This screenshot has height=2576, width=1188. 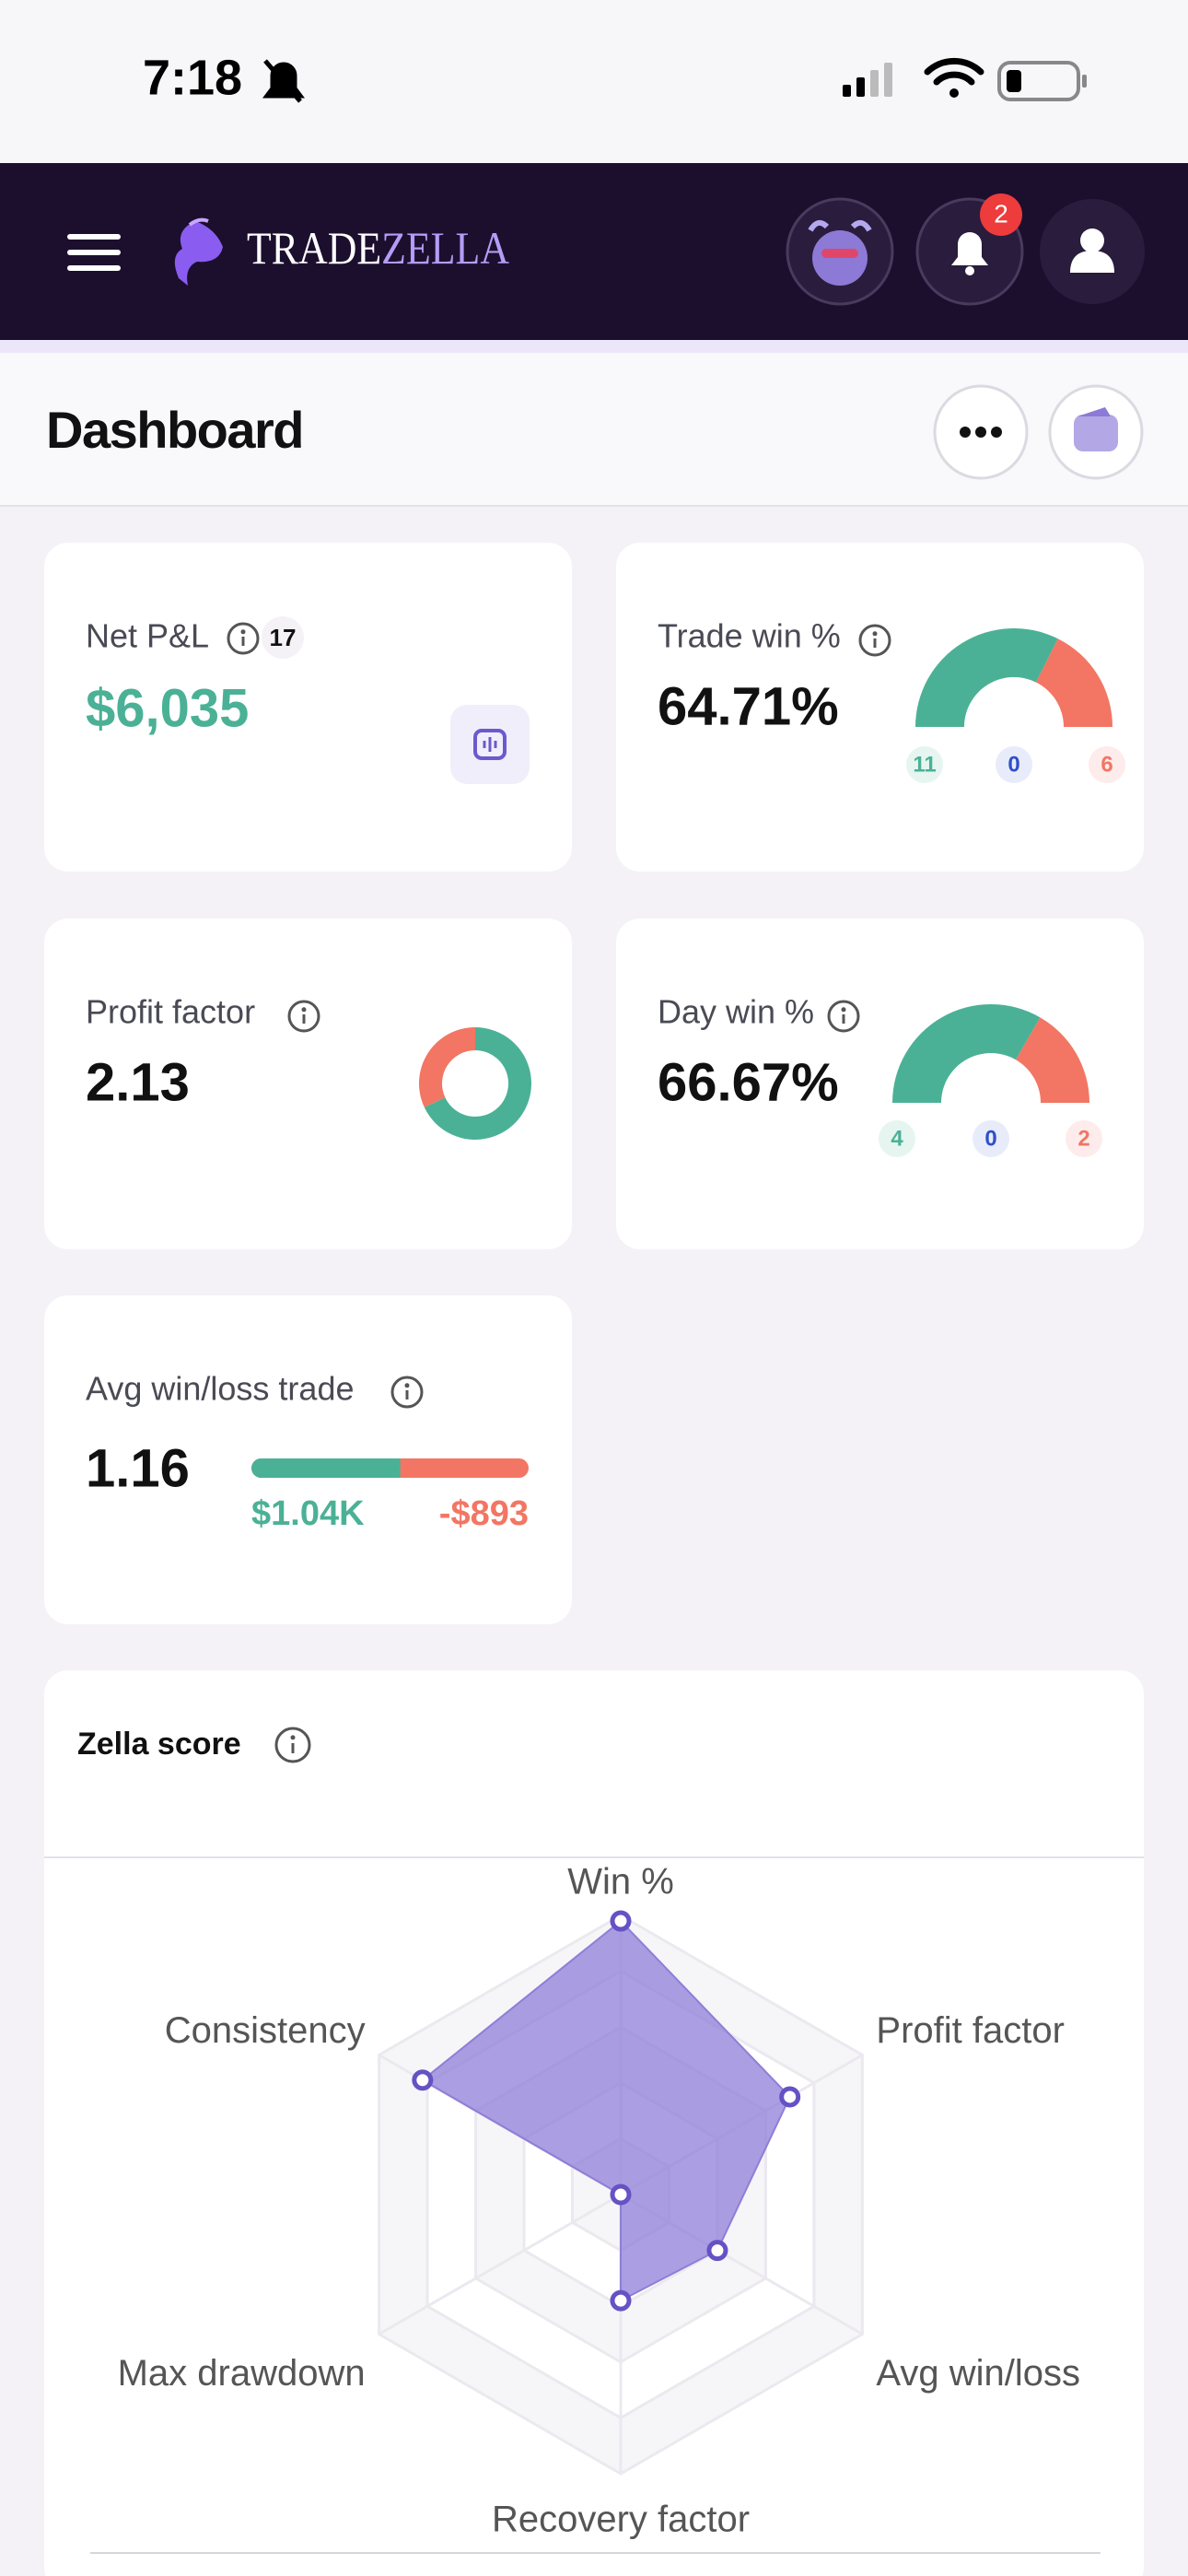 What do you see at coordinates (840, 251) in the screenshot?
I see `avatar-button` at bounding box center [840, 251].